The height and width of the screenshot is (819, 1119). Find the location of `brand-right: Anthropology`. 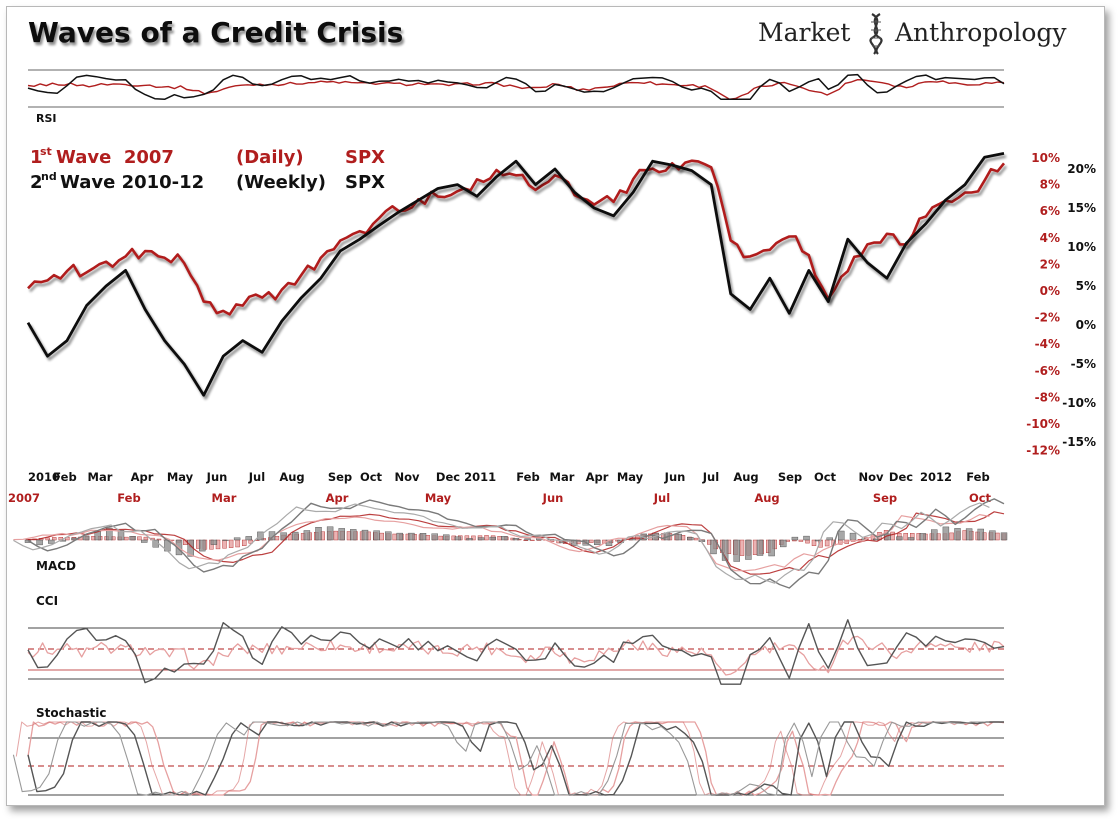

brand-right: Anthropology is located at coordinates (980, 32).